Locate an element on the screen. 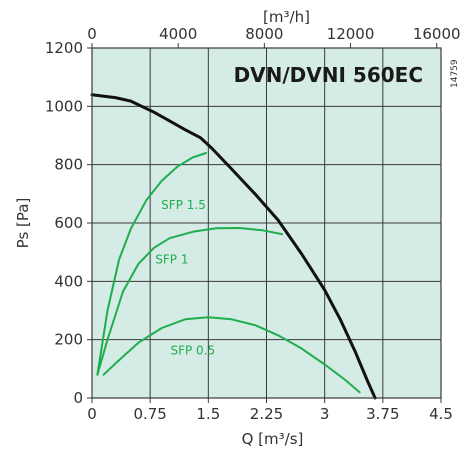  y-axis-title: Ps [Pa] is located at coordinates (23, 223).